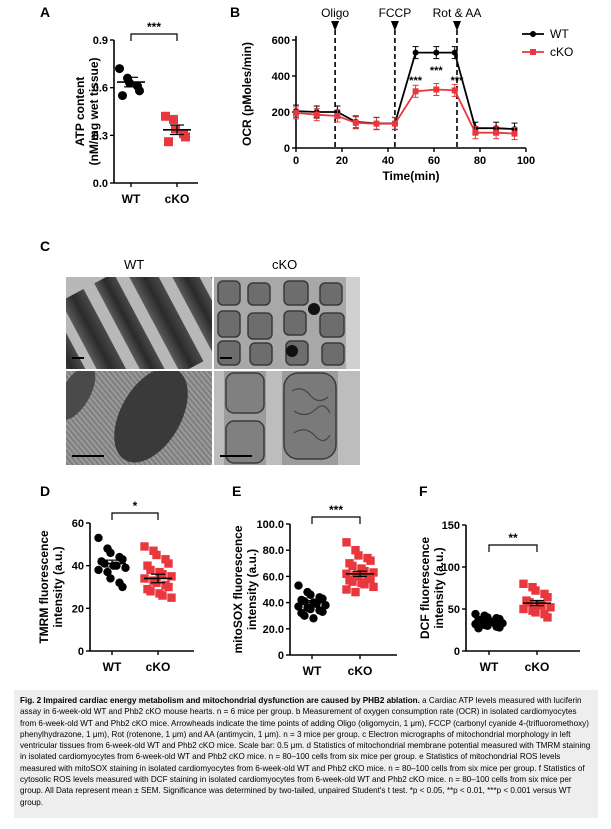  I want to click on y-axis-label-line1: TMRM fluorescence, so click(44, 587).